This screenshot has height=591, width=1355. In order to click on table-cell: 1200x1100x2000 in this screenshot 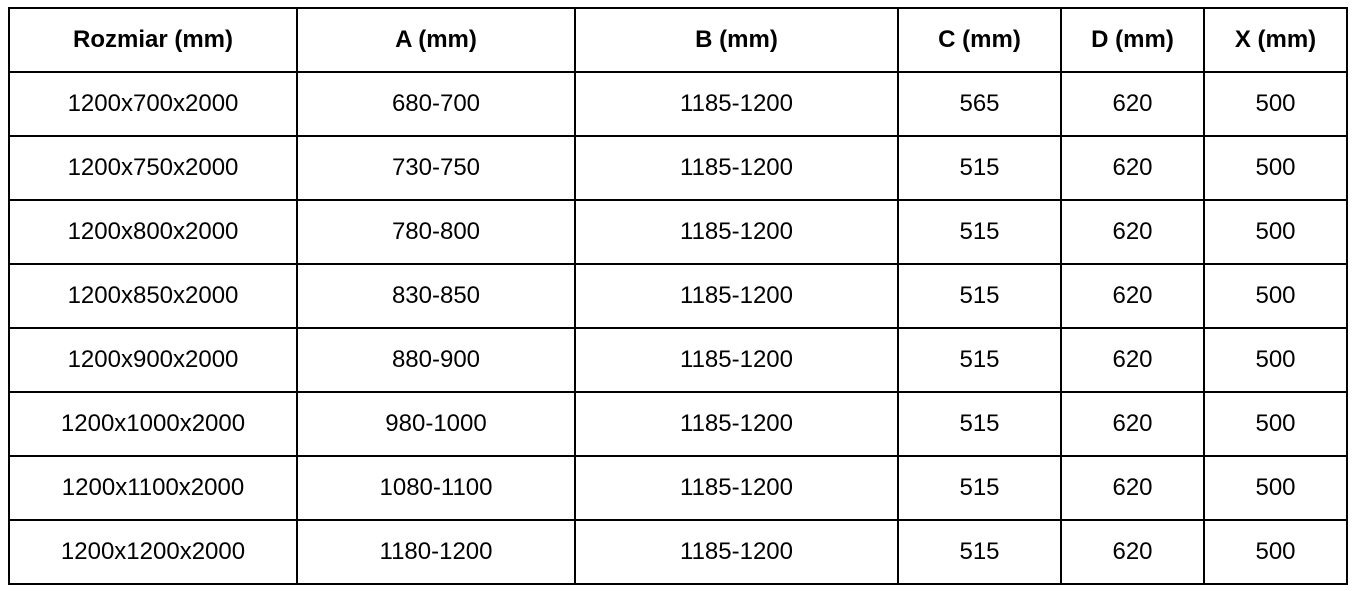, I will do `click(153, 488)`.